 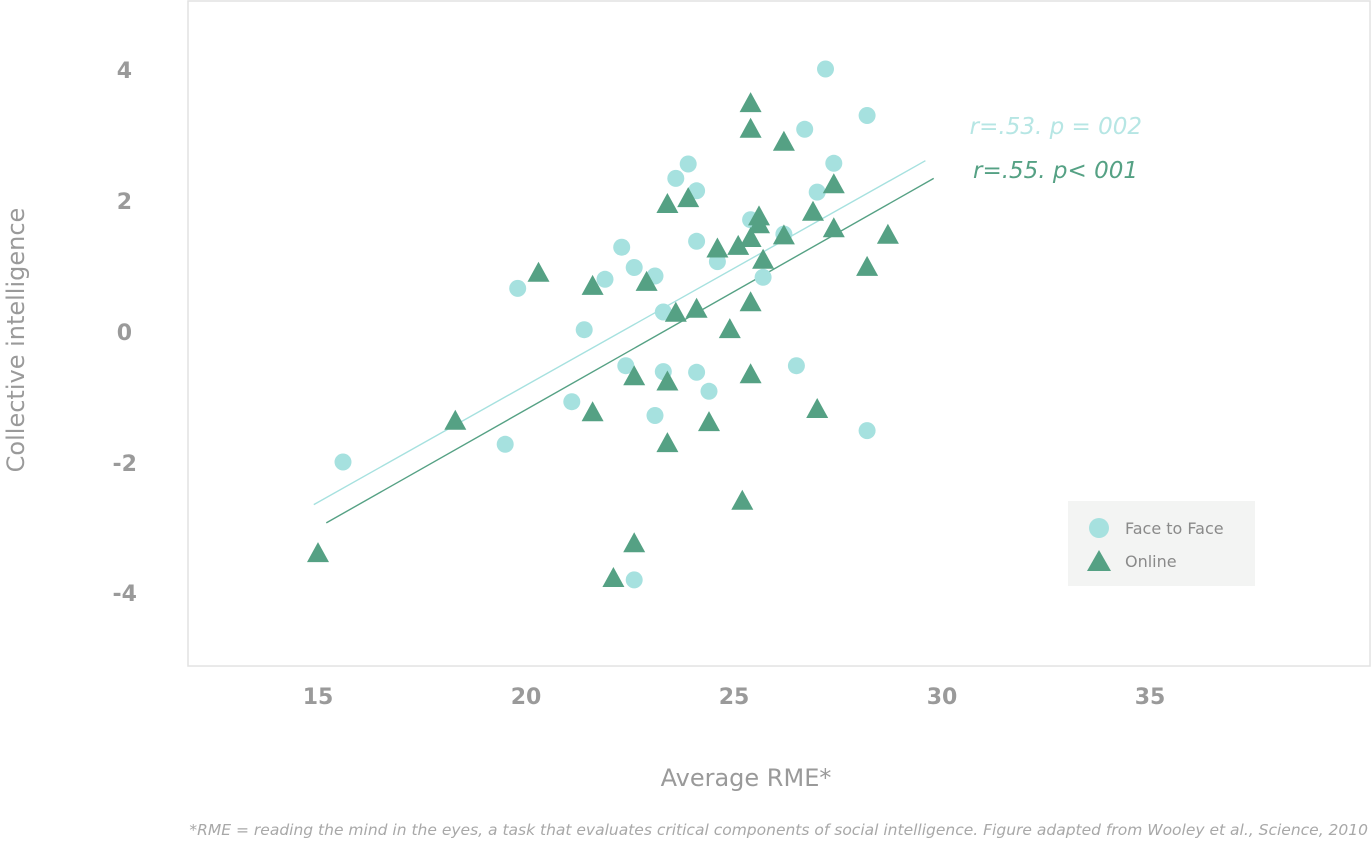 What do you see at coordinates (526, 697) in the screenshot?
I see `x-tick-label: 20` at bounding box center [526, 697].